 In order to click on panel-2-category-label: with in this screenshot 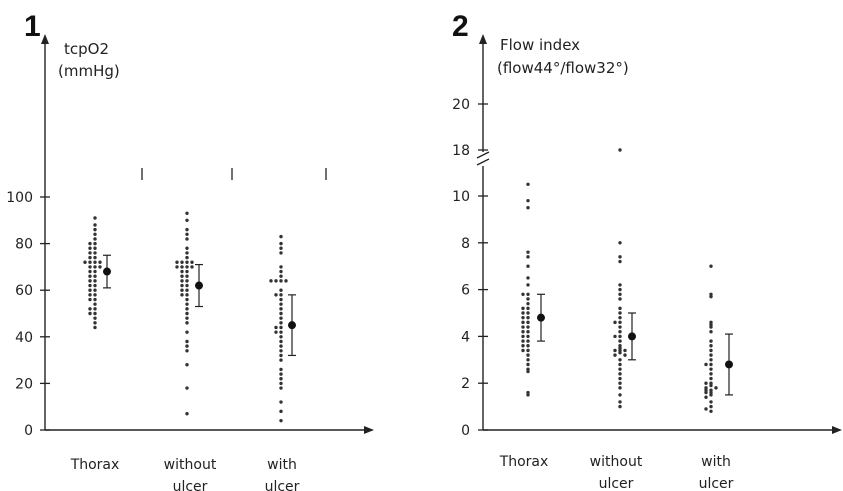, I will do `click(716, 462)`.